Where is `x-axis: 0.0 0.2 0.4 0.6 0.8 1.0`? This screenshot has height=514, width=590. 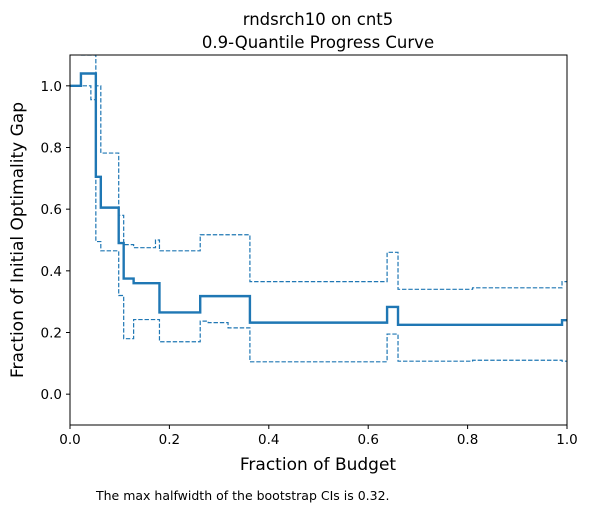 x-axis: 0.0 0.2 0.4 0.6 0.8 1.0 is located at coordinates (318, 436).